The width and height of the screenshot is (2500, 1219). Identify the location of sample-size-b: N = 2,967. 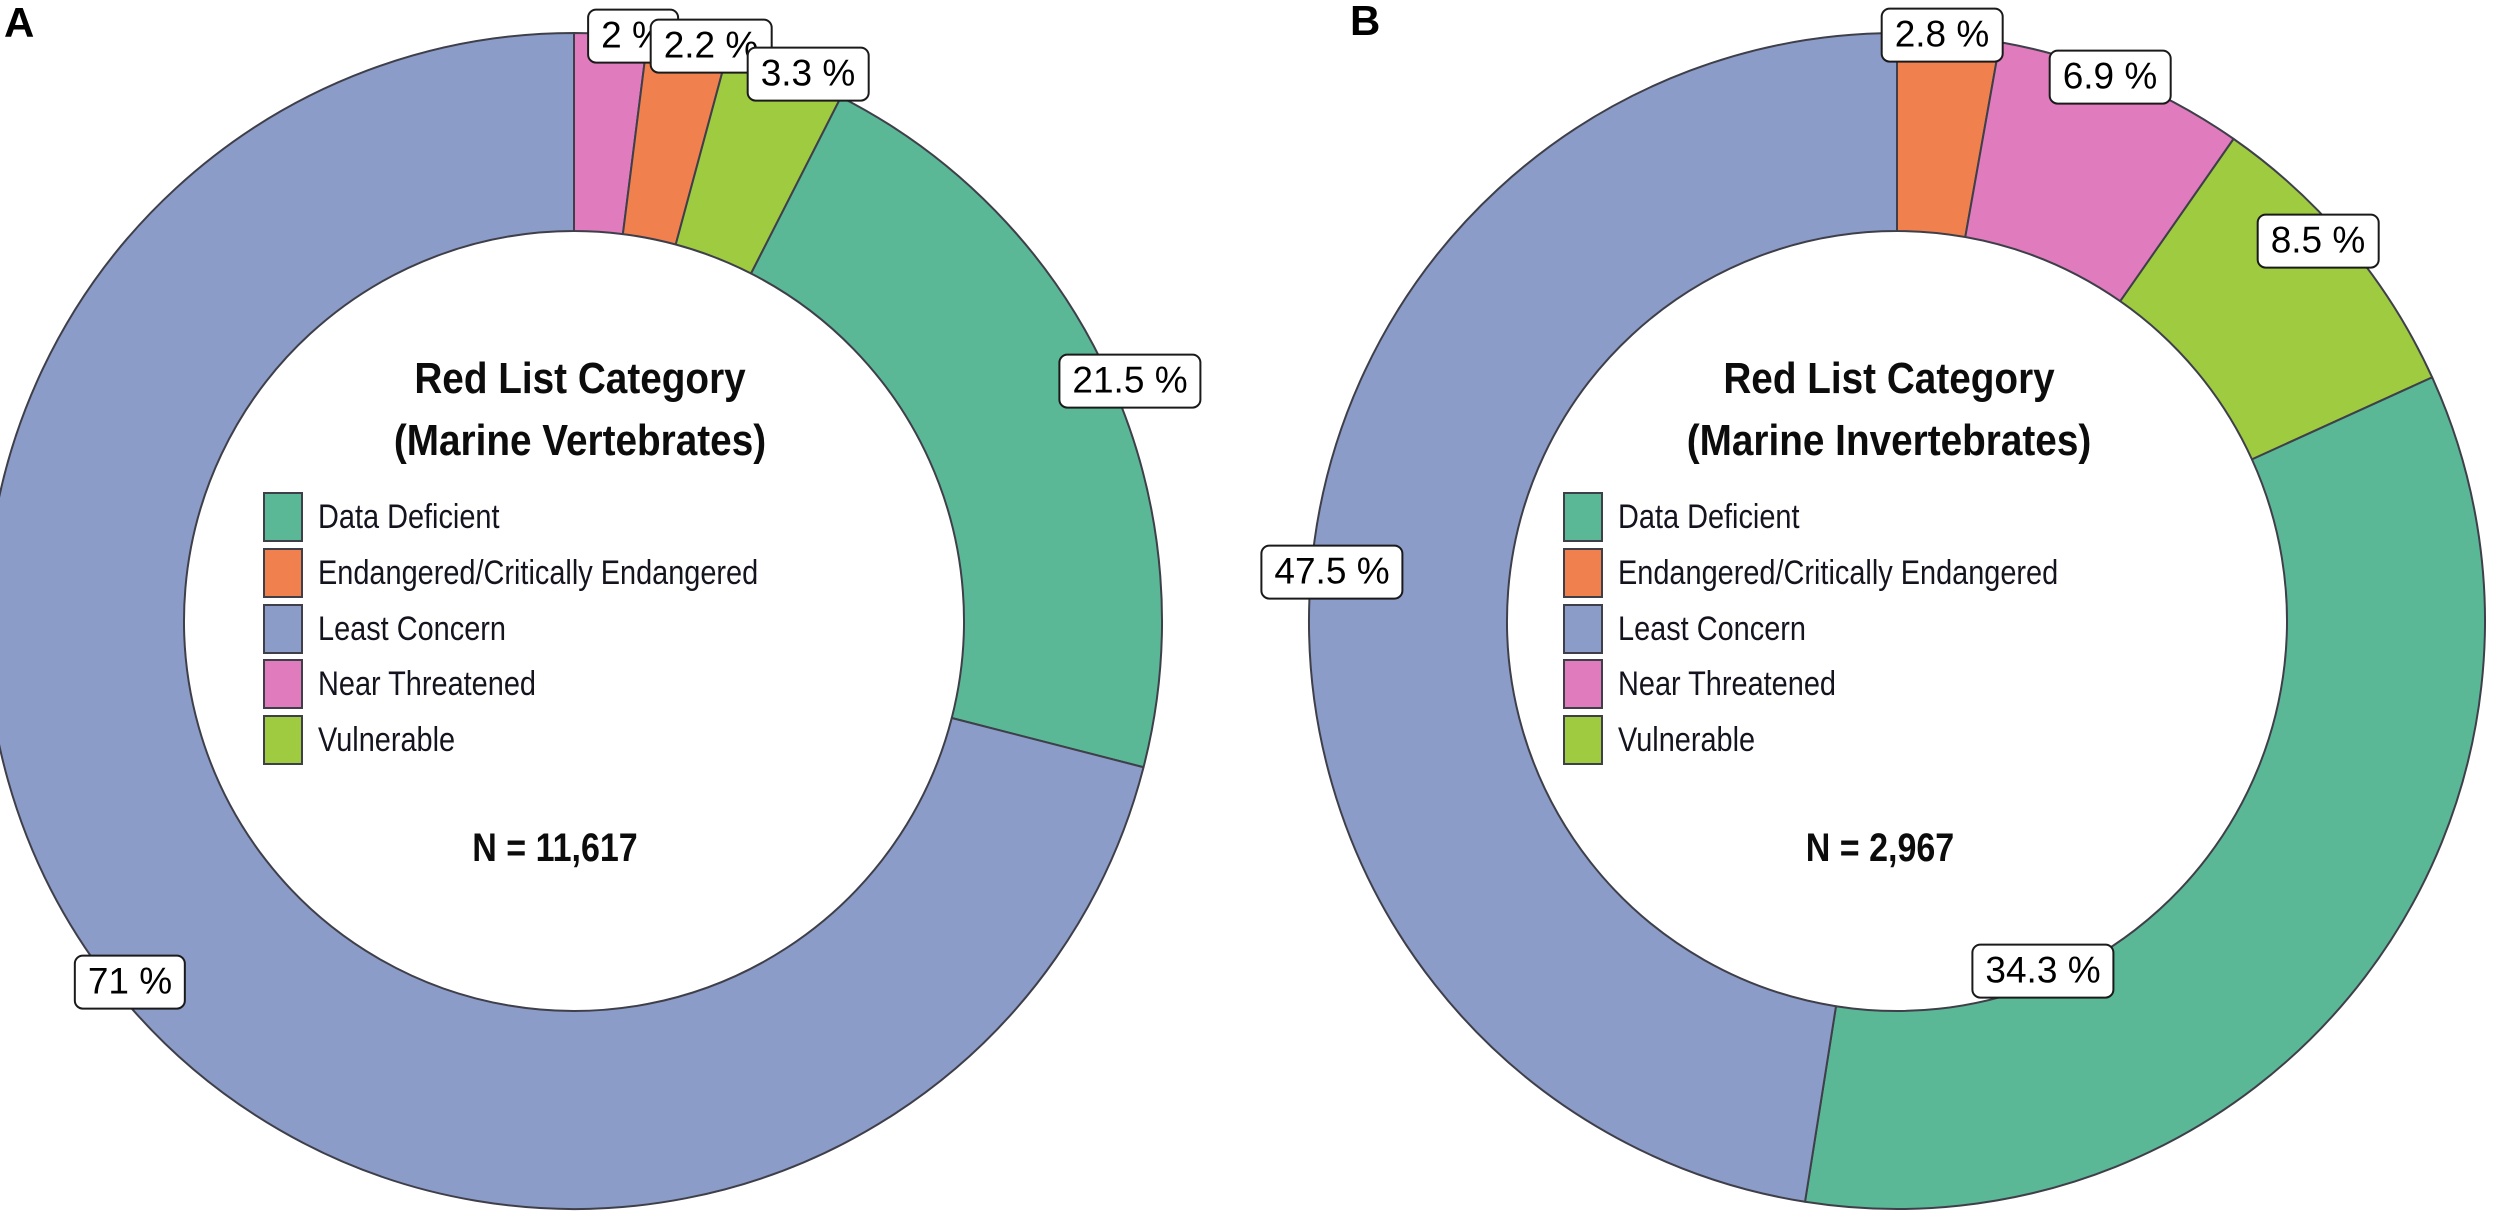
(1880, 848).